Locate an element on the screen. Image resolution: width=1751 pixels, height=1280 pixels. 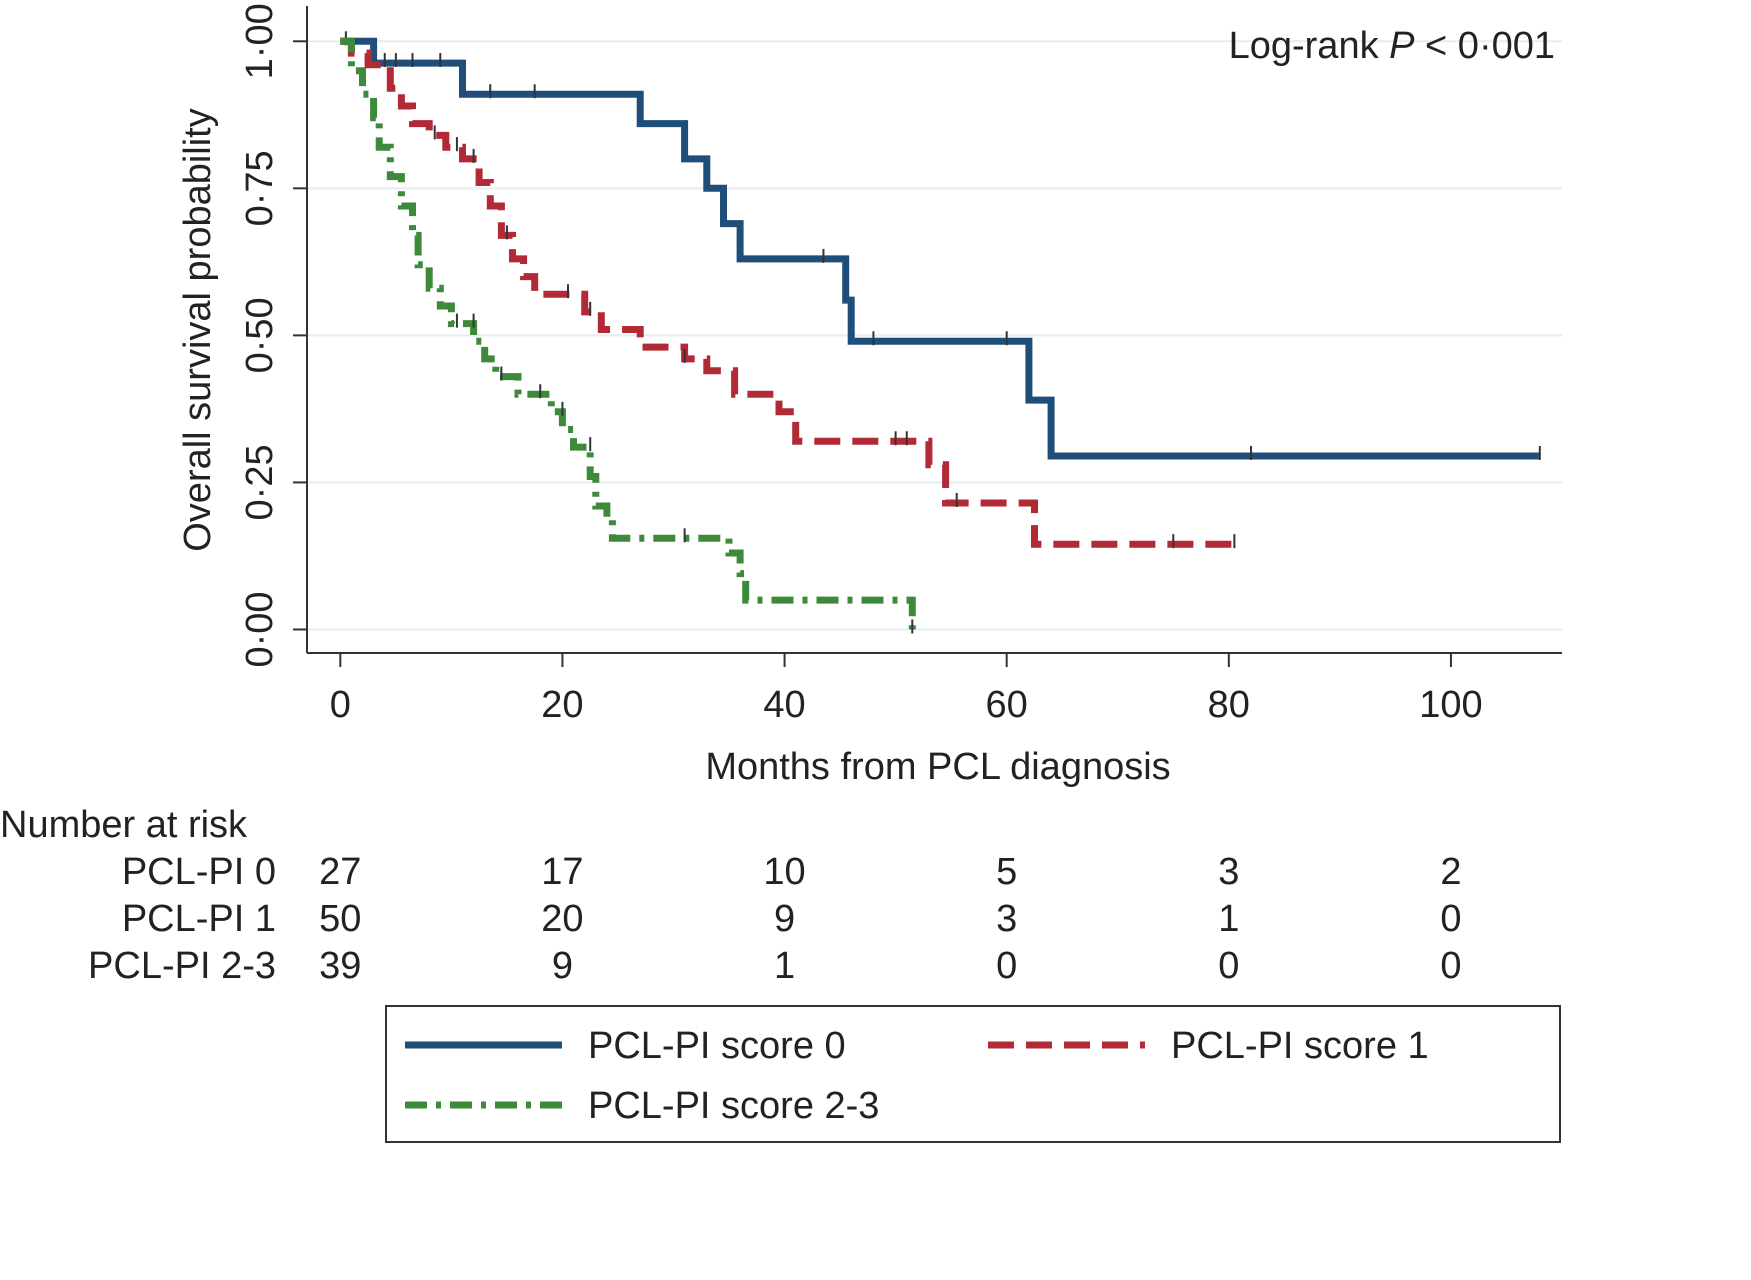
risk-count: 10 is located at coordinates (784, 872).